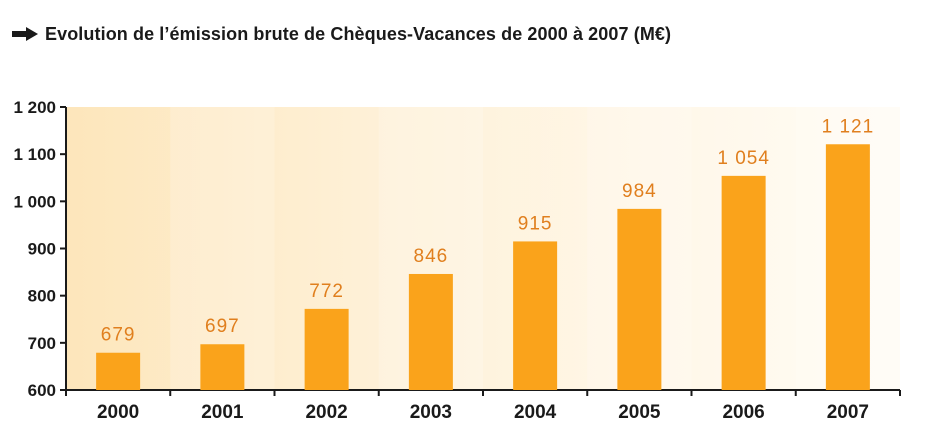 The image size is (927, 447). What do you see at coordinates (431, 256) in the screenshot?
I see `bar-value-label: 846` at bounding box center [431, 256].